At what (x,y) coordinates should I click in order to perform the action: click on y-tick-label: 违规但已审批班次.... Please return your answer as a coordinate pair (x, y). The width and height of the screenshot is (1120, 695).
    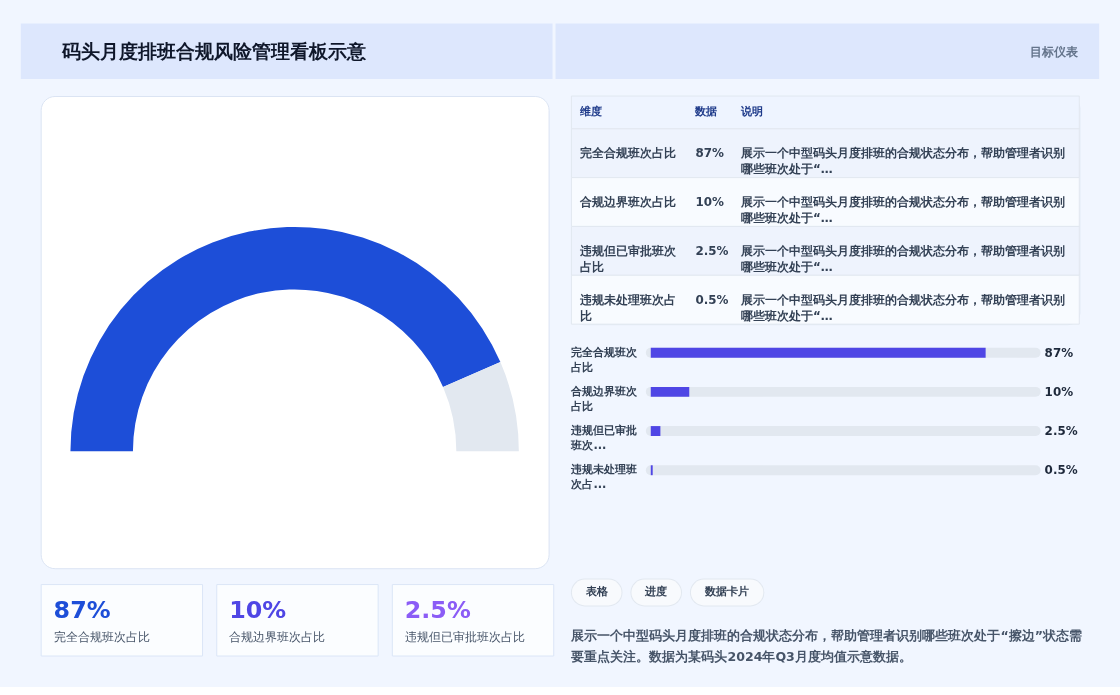
    Looking at the image, I should click on (604, 437).